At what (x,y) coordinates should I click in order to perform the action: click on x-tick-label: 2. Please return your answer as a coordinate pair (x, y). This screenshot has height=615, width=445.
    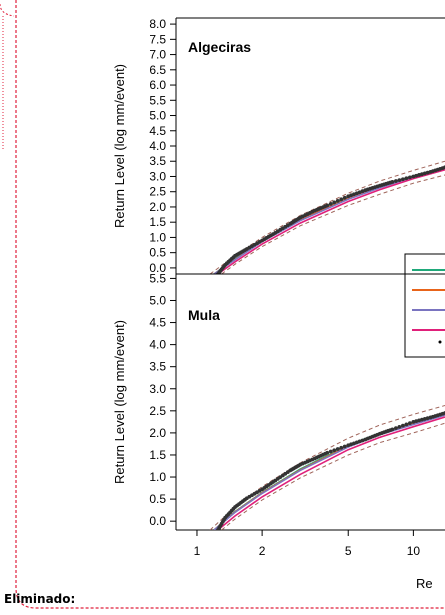
    Looking at the image, I should click on (262, 551).